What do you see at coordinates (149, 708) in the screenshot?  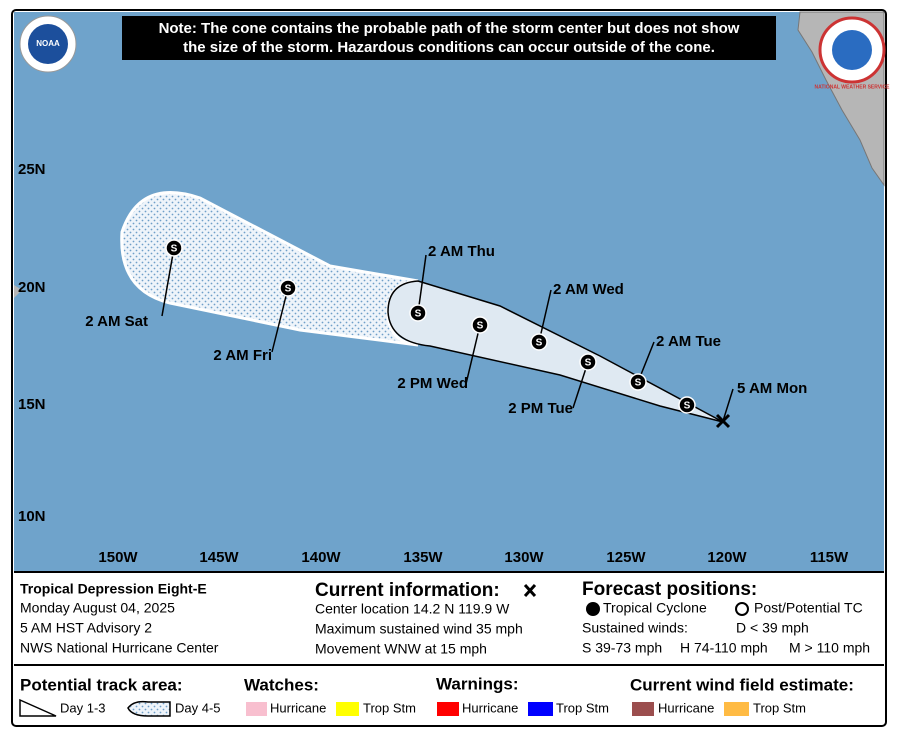 I see `day45-icon` at bounding box center [149, 708].